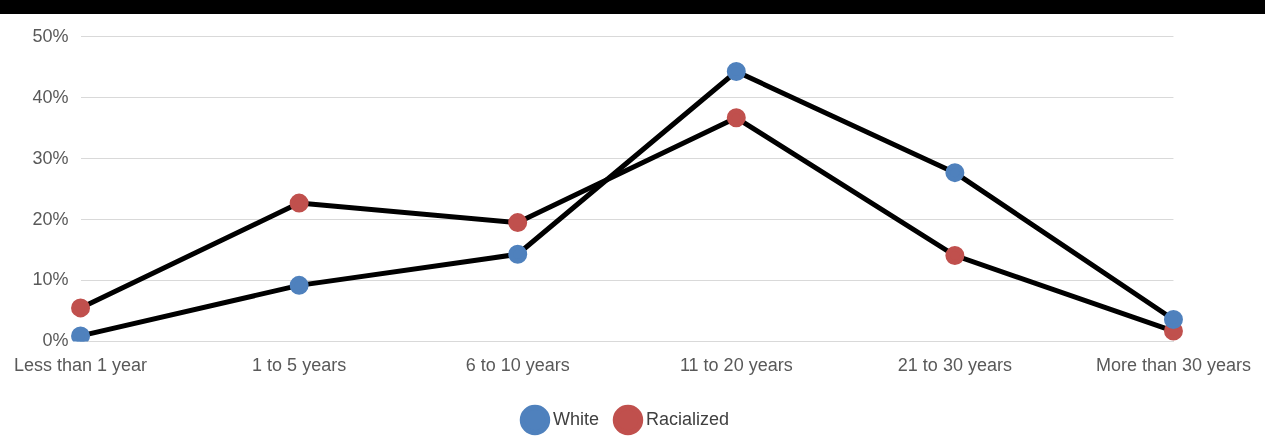 The image size is (1265, 447). Describe the element at coordinates (1173, 365) in the screenshot. I see `x-tick-label: More than 30 years` at that location.